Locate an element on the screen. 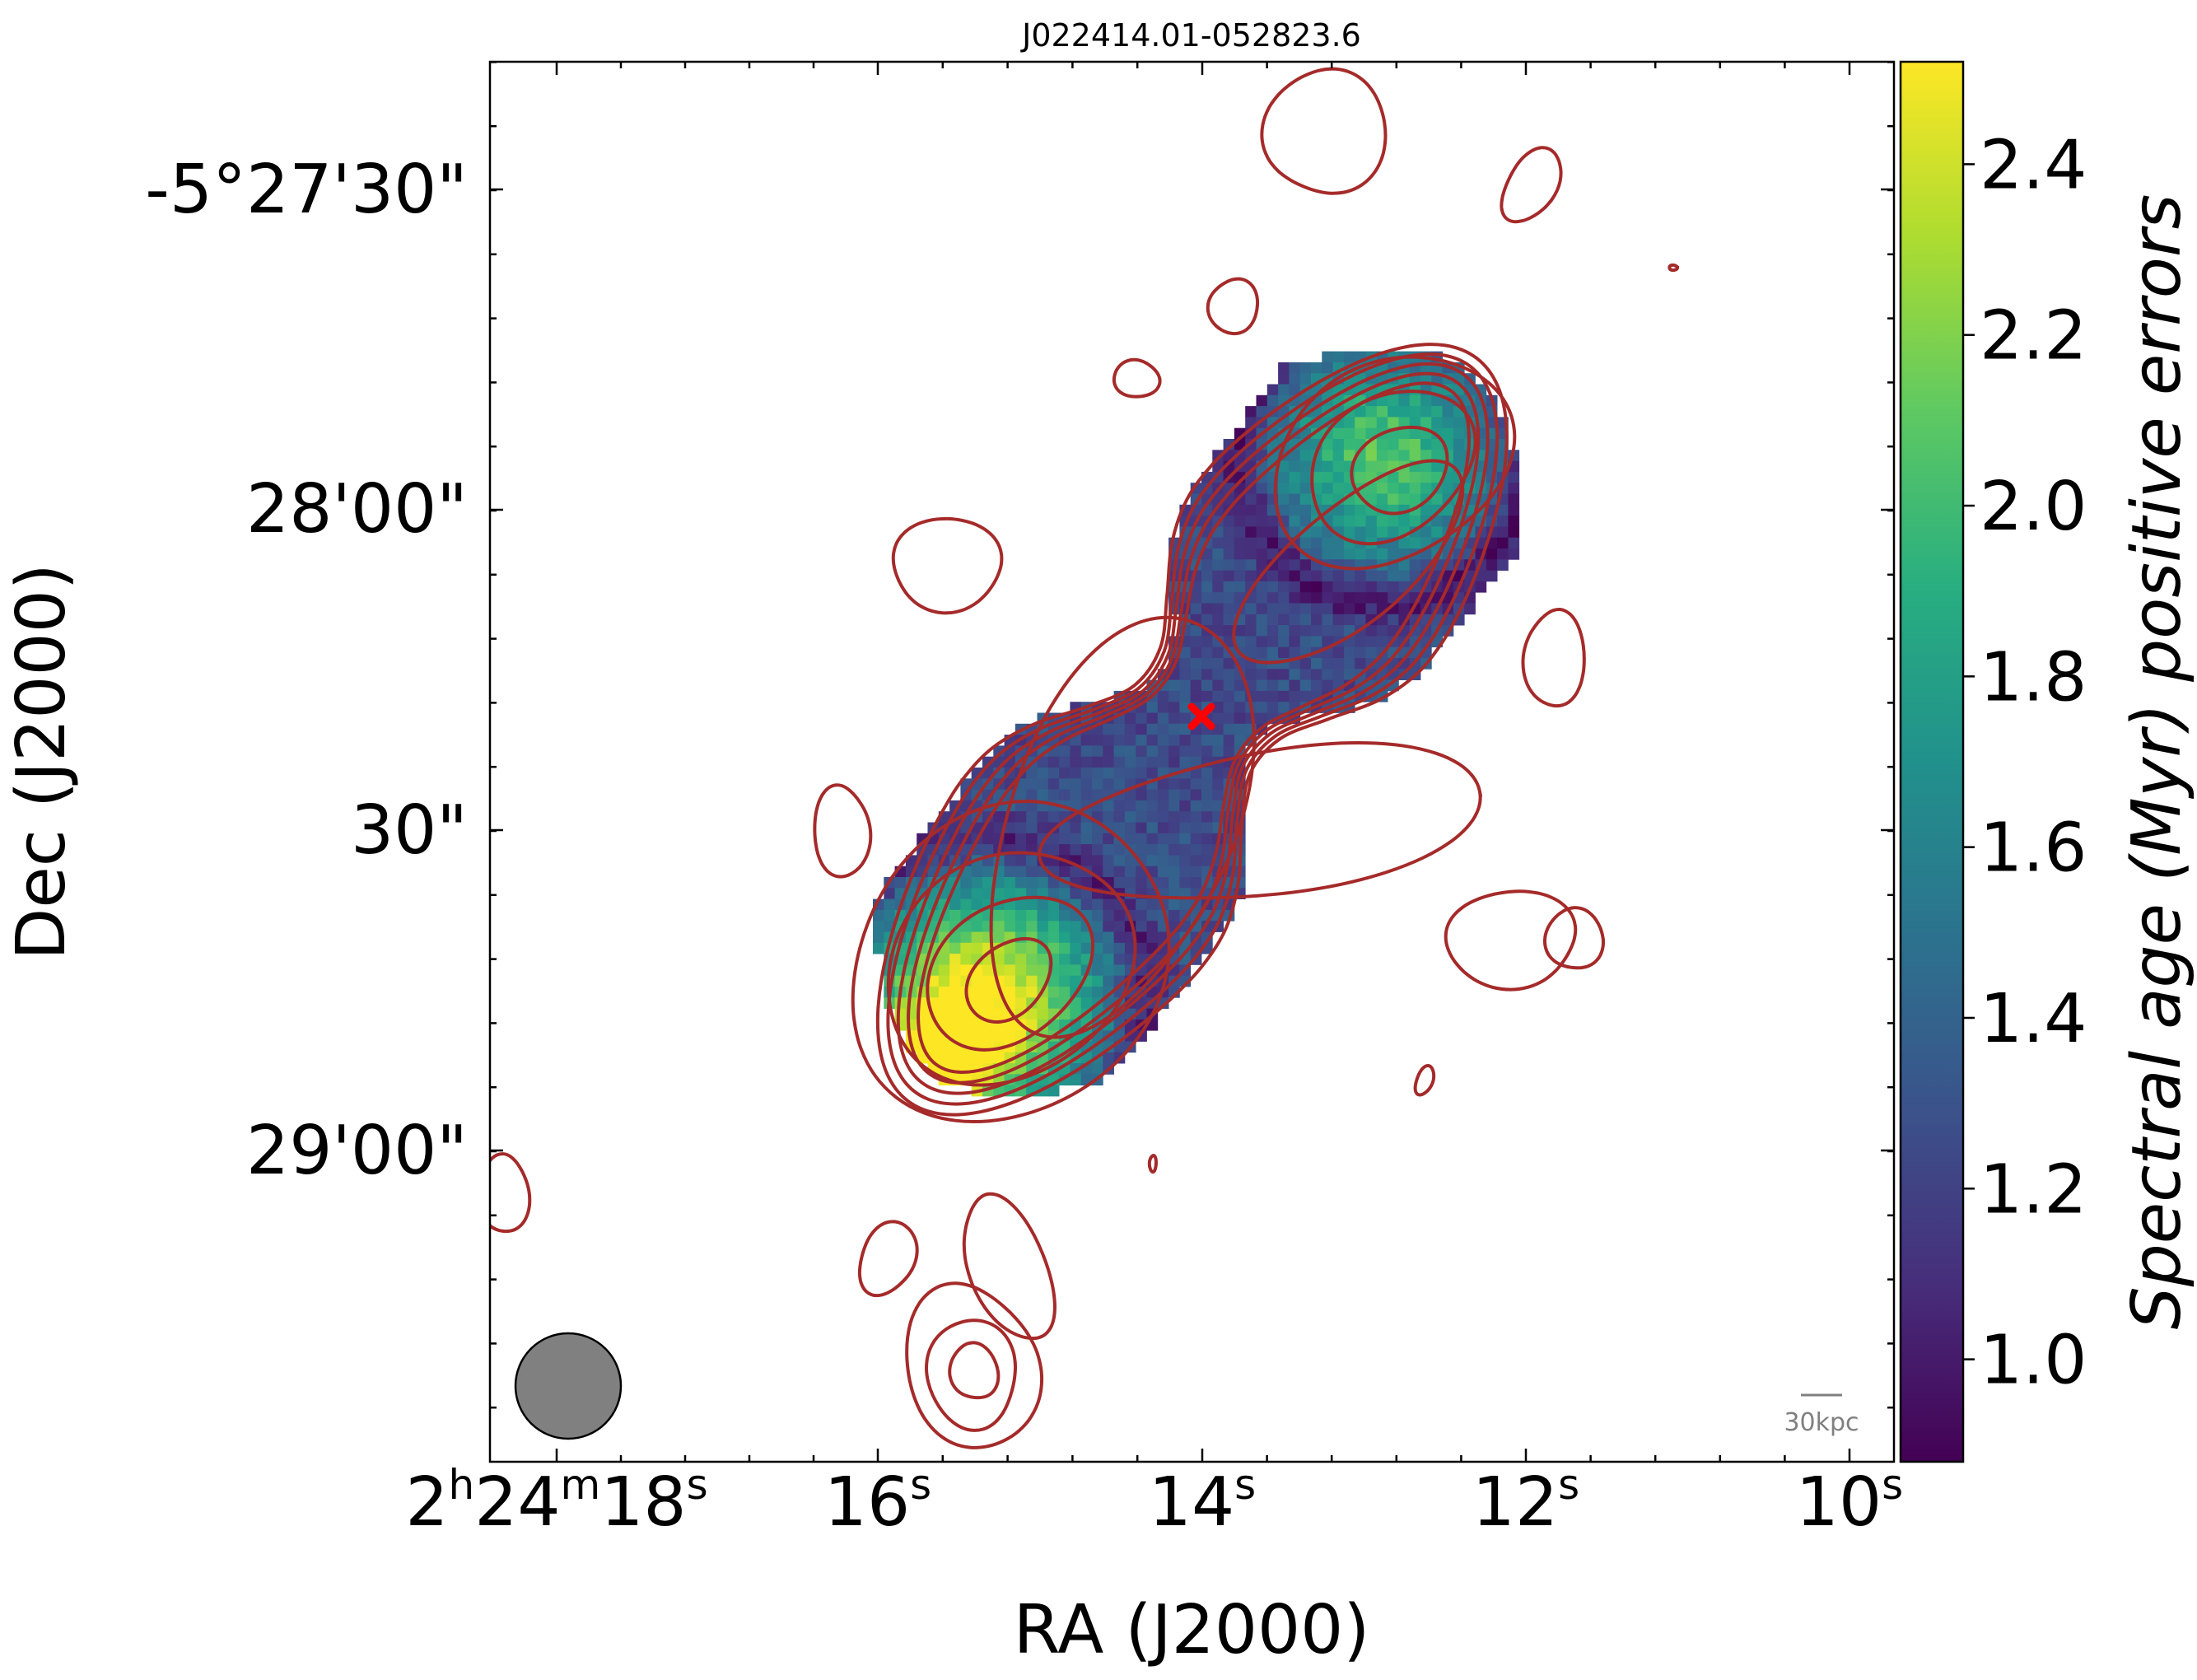 The width and height of the screenshot is (2197, 1680). x-tick-label-10s: 10s is located at coordinates (1849, 1501).